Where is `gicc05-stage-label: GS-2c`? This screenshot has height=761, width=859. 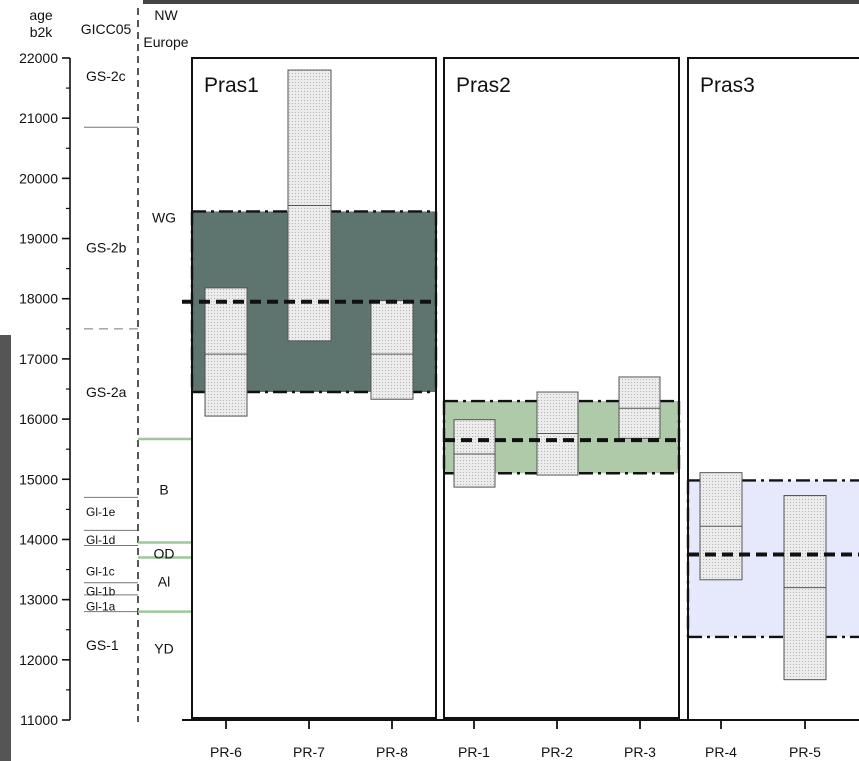
gicc05-stage-label: GS-2c is located at coordinates (106, 76).